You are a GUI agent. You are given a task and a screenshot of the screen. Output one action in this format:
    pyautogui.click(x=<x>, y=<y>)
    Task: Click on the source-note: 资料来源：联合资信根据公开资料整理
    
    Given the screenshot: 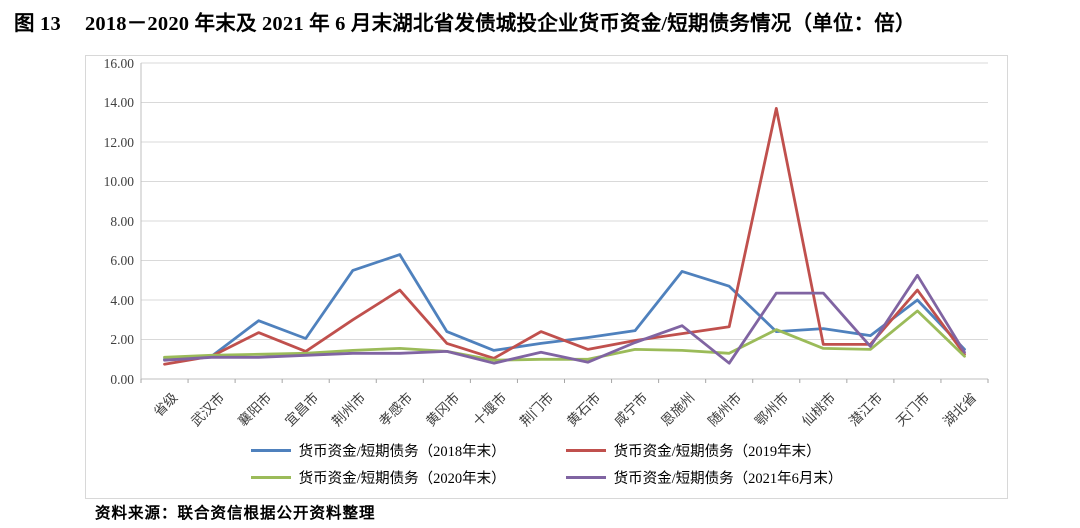 What is the action you would take?
    pyautogui.click(x=235, y=513)
    